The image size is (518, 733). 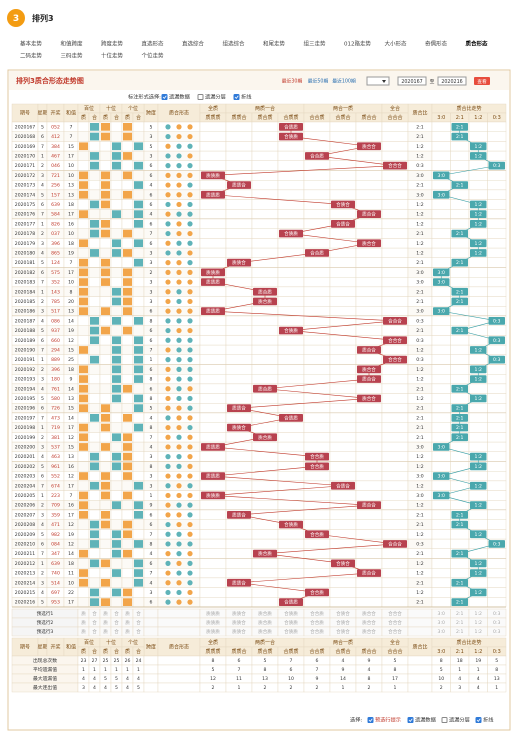 I want to click on nav-tab: 和值跨度, so click(x=72, y=44).